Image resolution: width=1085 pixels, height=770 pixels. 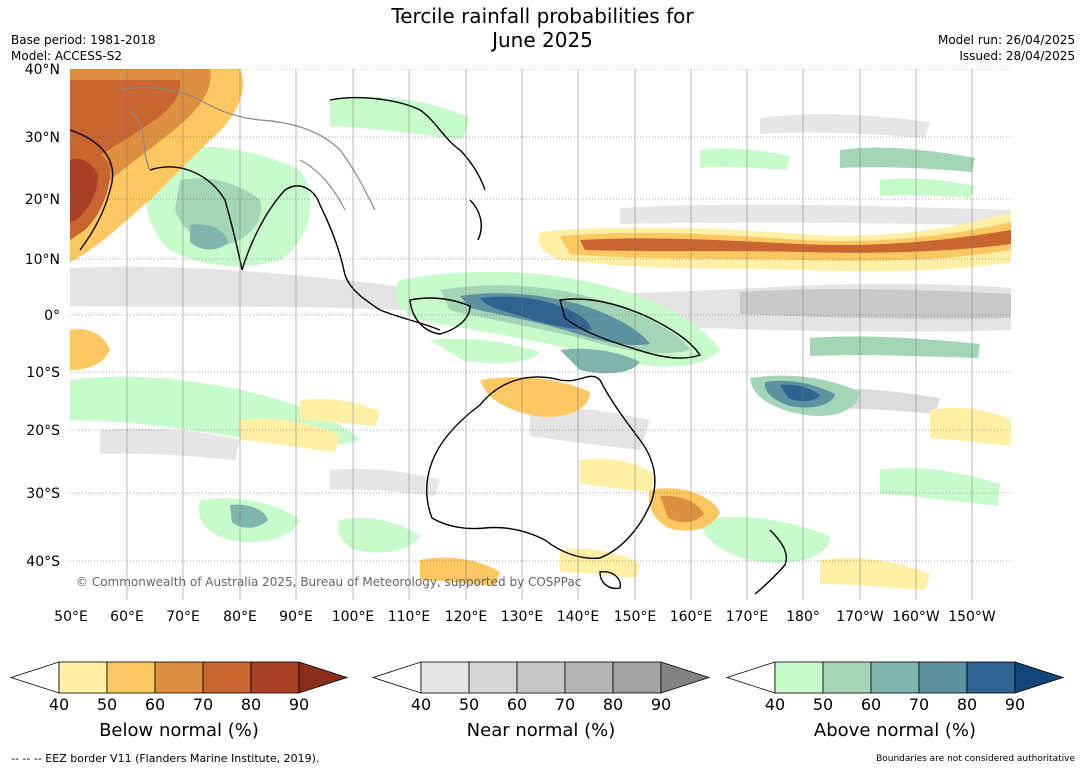 What do you see at coordinates (972, 617) in the screenshot?
I see `lon-label-150w: 150°W` at bounding box center [972, 617].